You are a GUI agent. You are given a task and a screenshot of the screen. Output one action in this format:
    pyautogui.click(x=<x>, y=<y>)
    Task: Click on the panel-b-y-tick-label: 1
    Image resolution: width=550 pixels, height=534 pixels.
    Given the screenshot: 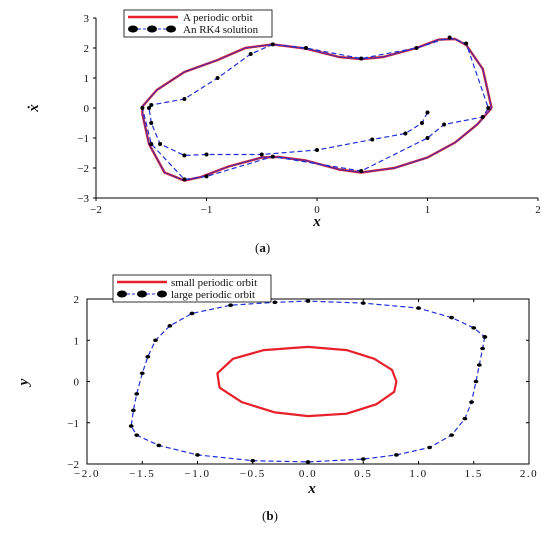 What is the action you would take?
    pyautogui.click(x=77, y=341)
    